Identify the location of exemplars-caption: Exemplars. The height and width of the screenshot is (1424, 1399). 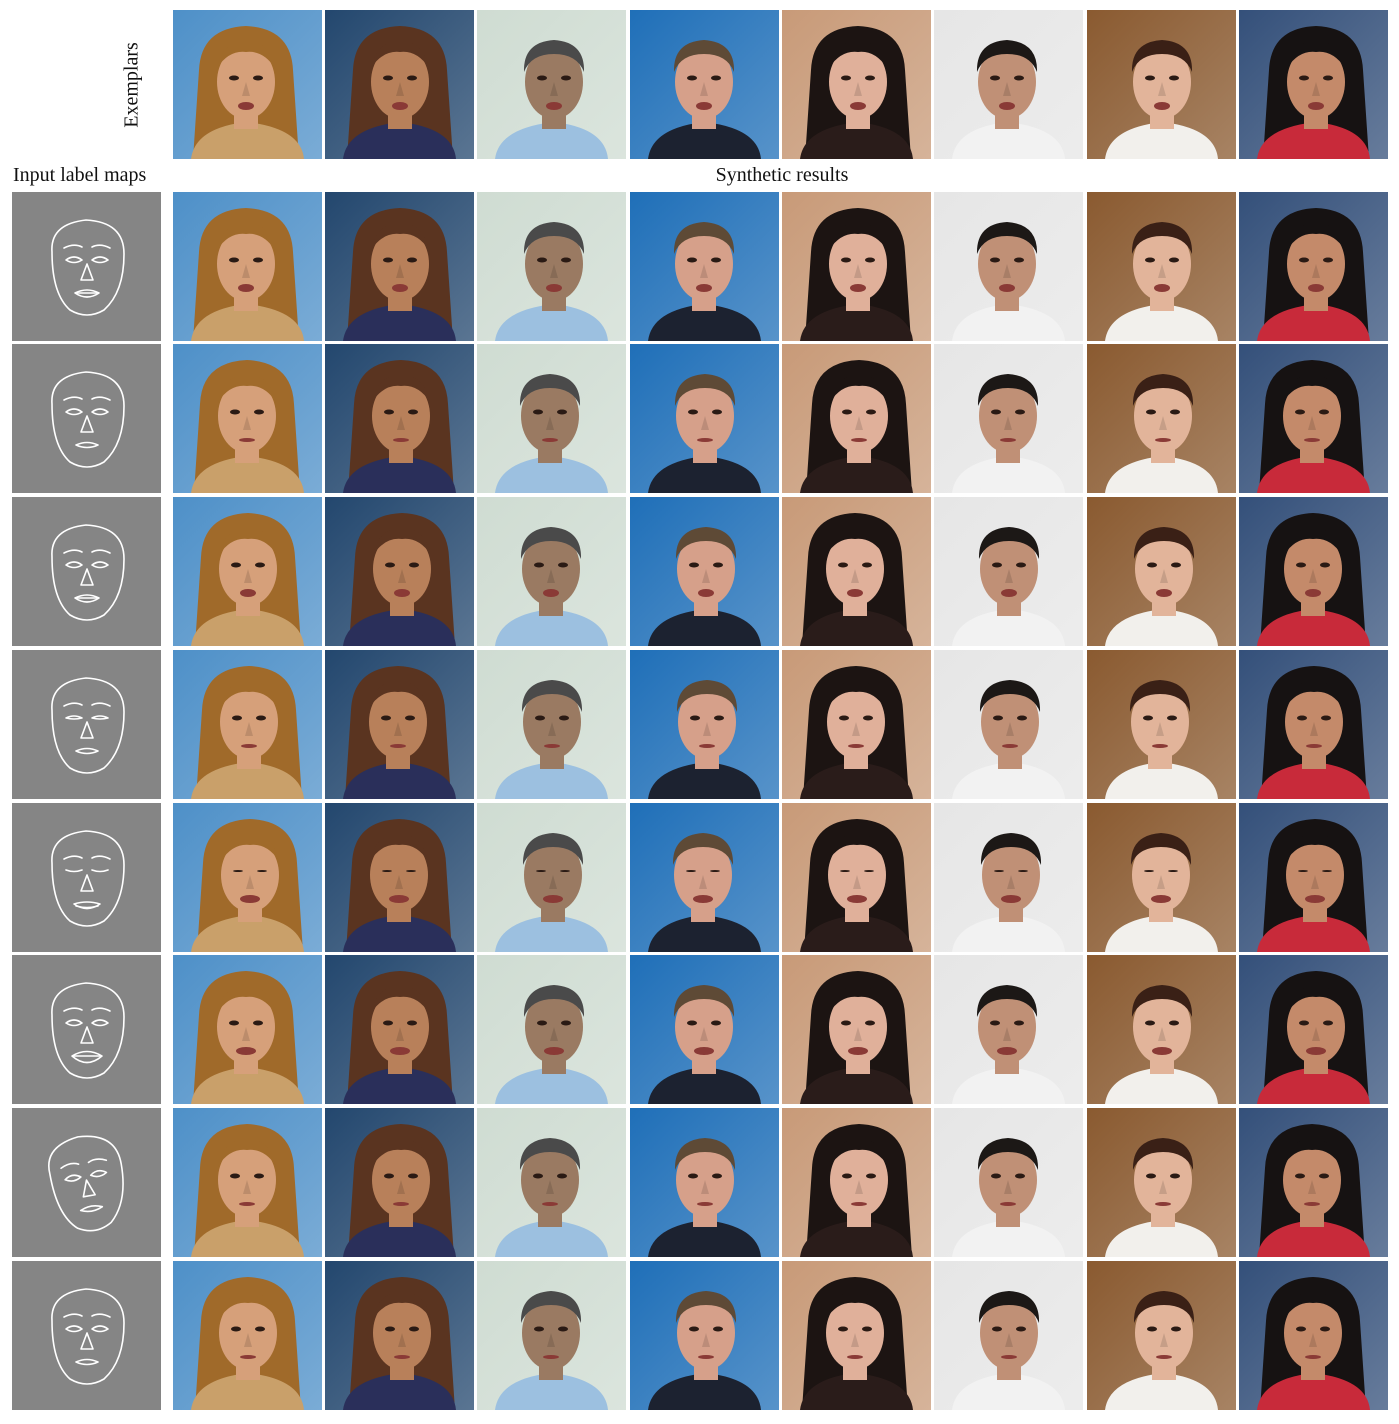
(131, 85).